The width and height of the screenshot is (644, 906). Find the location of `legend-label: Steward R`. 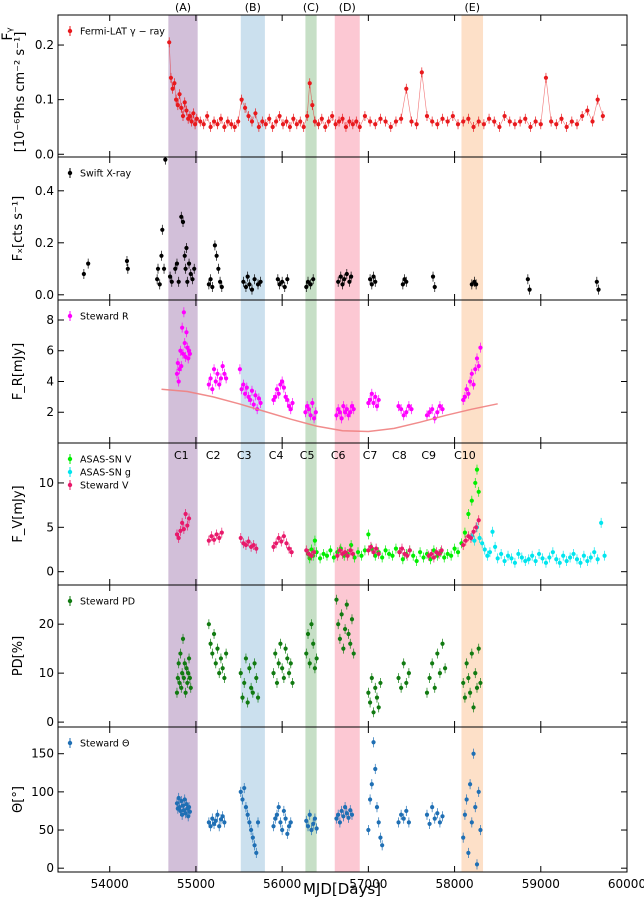

legend-label: Steward R is located at coordinates (104, 317).